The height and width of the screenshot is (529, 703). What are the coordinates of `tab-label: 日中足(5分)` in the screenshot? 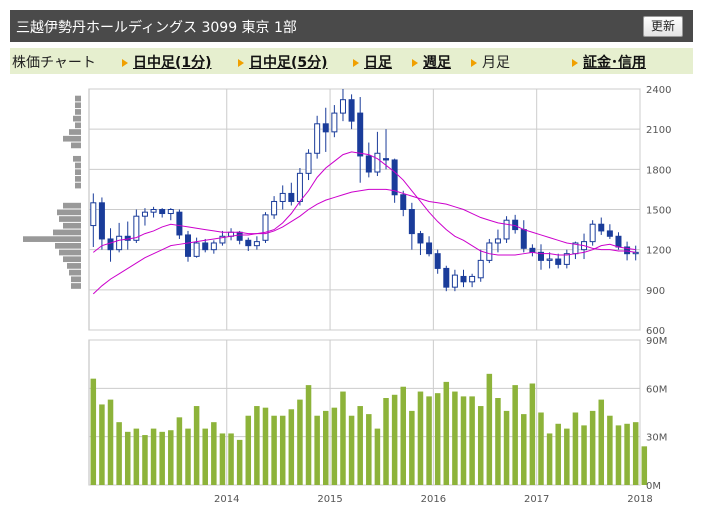 It's located at (288, 63).